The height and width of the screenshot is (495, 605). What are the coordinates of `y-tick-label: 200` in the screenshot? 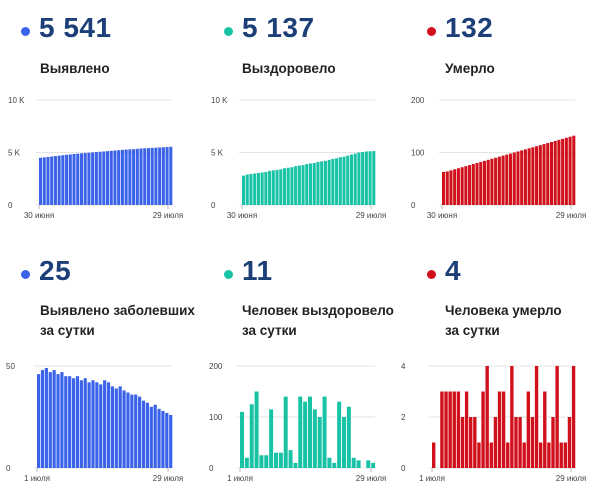 It's located at (418, 100).